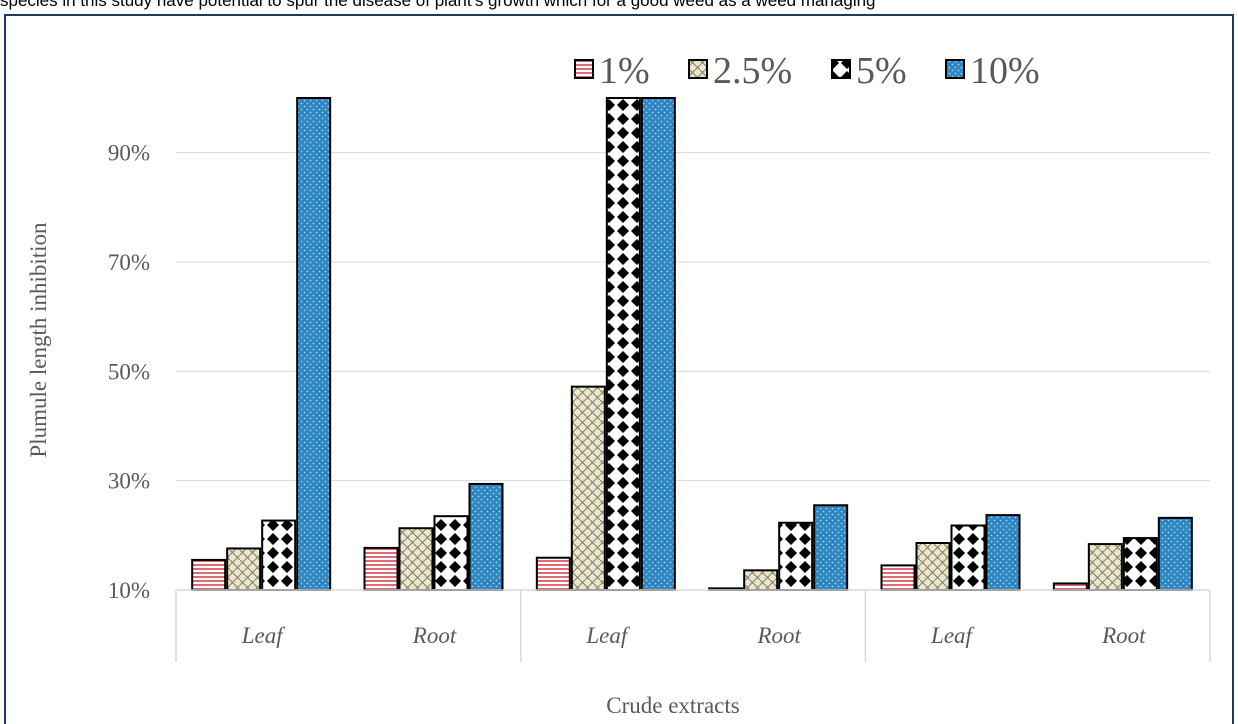 Image resolution: width=1238 pixels, height=724 pixels. What do you see at coordinates (807, 71) in the screenshot?
I see `legend: 1% 2.5% 5% 10%` at bounding box center [807, 71].